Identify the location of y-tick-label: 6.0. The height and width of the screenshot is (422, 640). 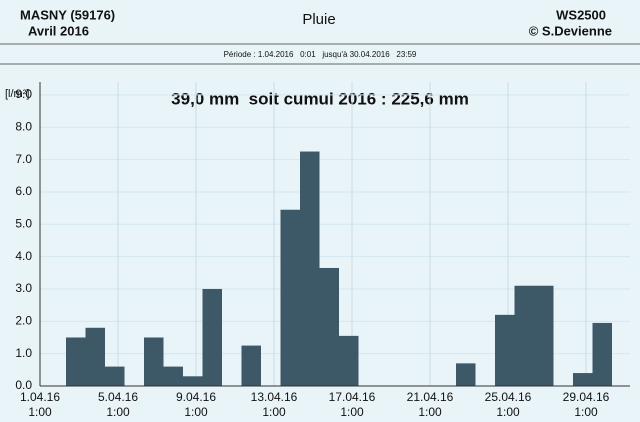
(23, 191).